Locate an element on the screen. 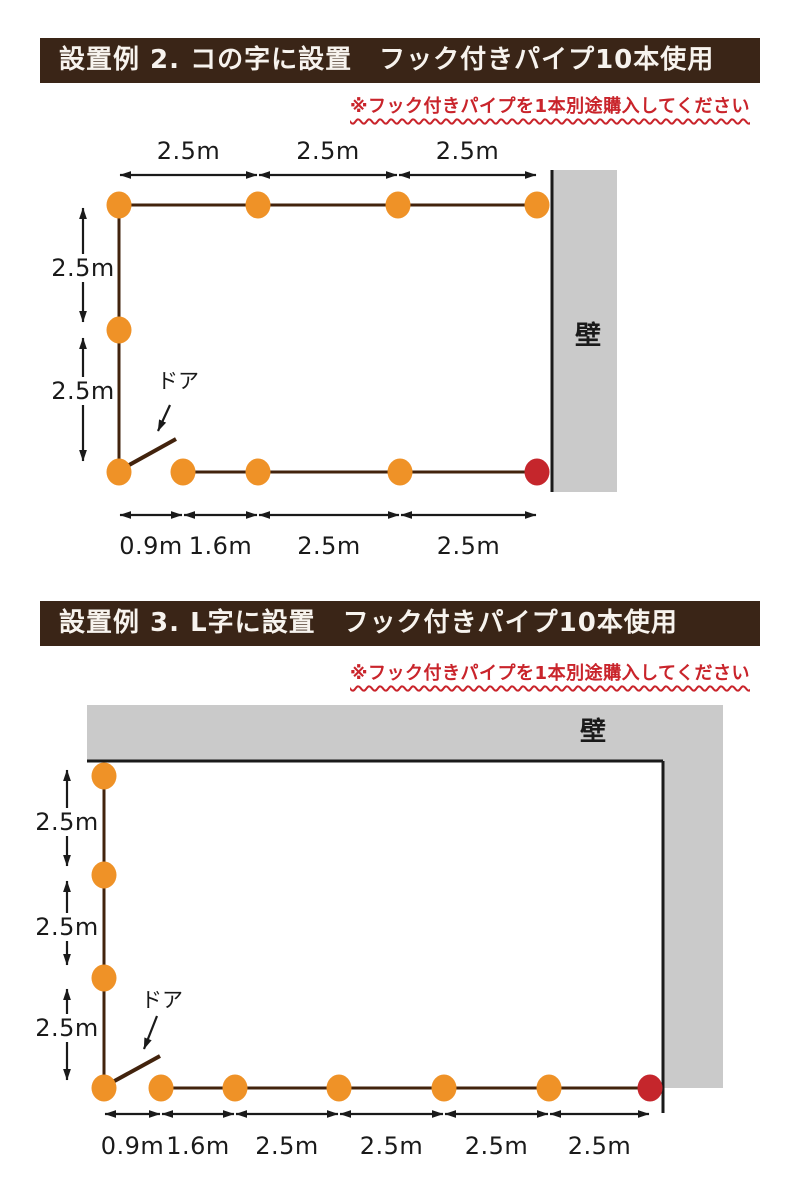 The height and width of the screenshot is (1196, 800). section-header-example2: 設置例 2. コの字に設置 フック付きパイプ10本使用 is located at coordinates (400, 60).